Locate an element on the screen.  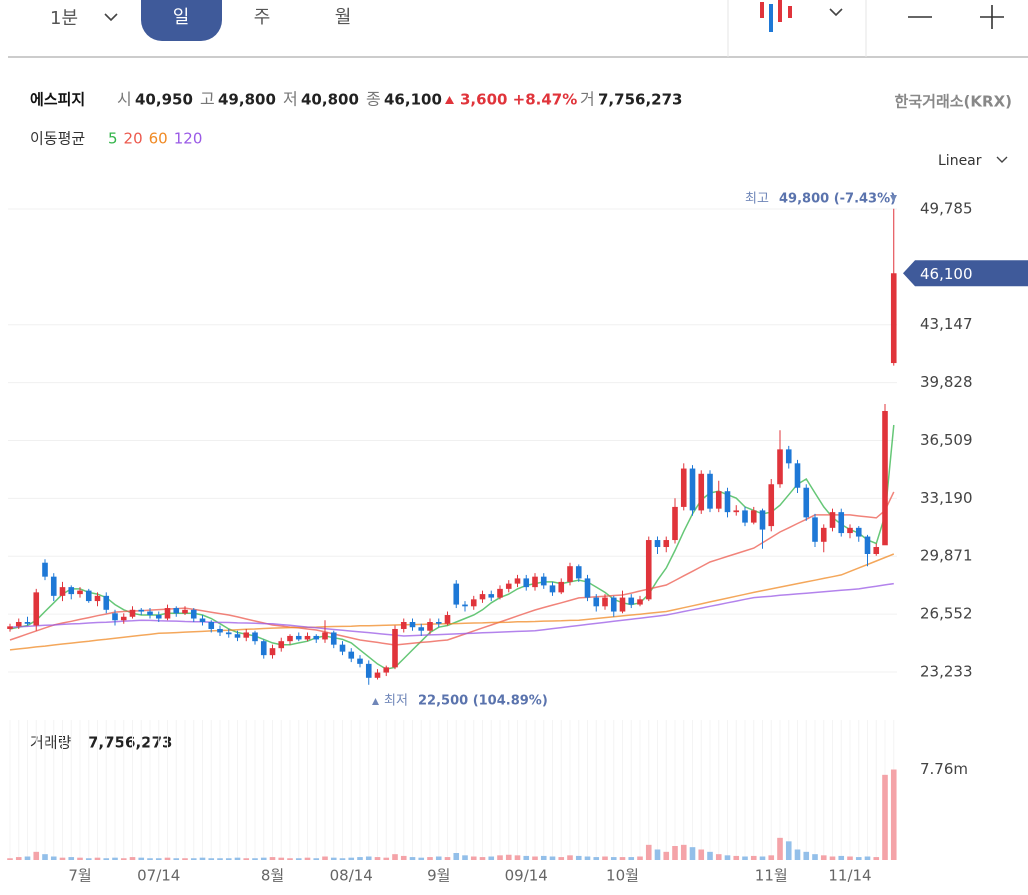
y-tick-label: 29,871 is located at coordinates (946, 556).